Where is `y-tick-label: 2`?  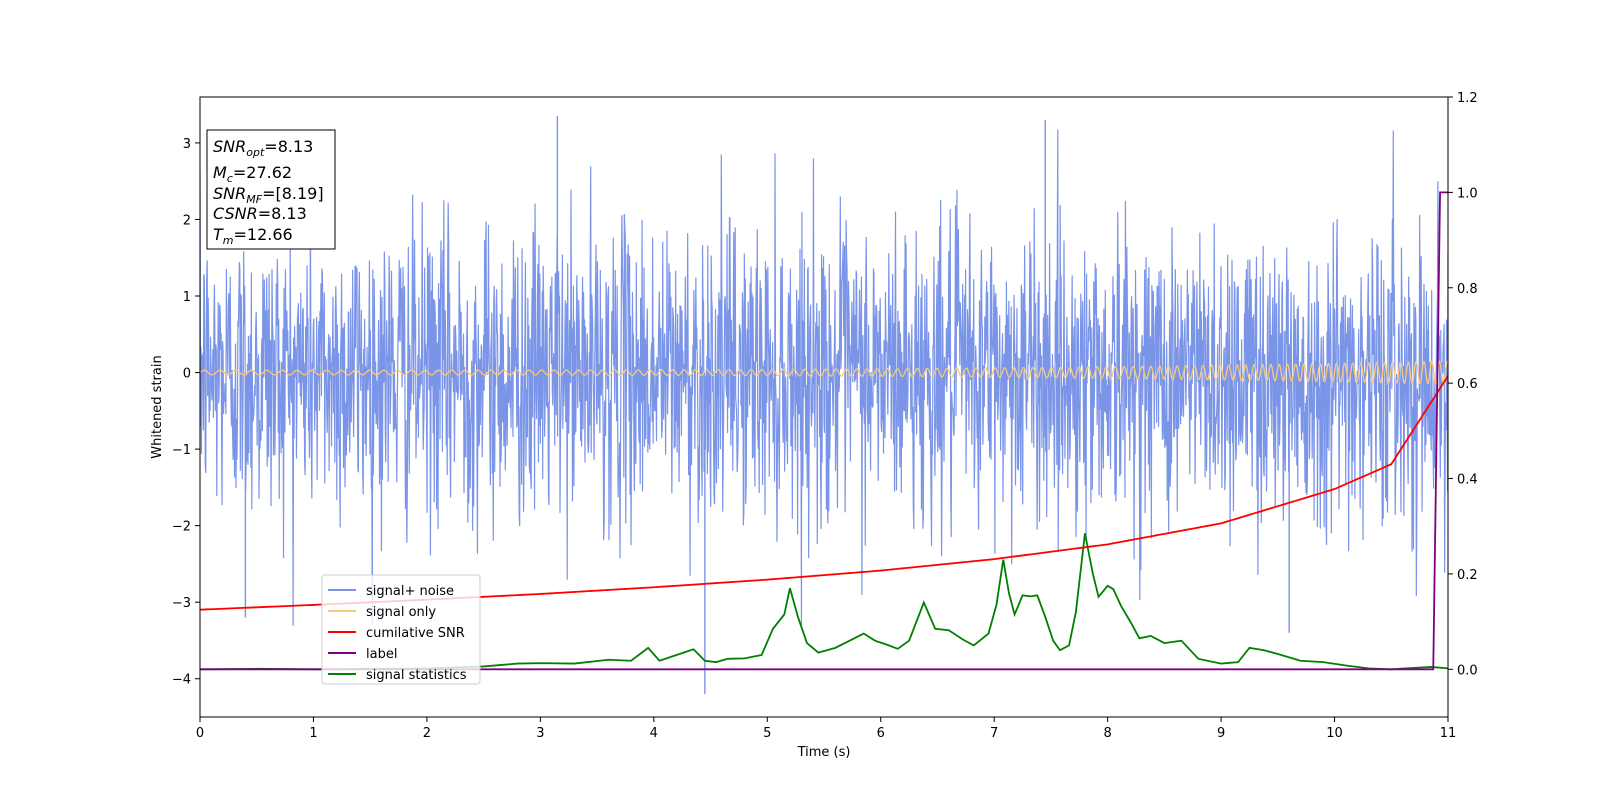
y-tick-label: 2 is located at coordinates (187, 220).